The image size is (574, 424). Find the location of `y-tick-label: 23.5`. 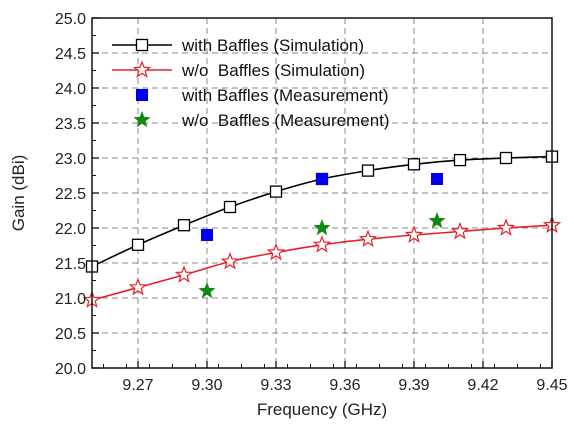

y-tick-label: 23.5 is located at coordinates (70, 124).